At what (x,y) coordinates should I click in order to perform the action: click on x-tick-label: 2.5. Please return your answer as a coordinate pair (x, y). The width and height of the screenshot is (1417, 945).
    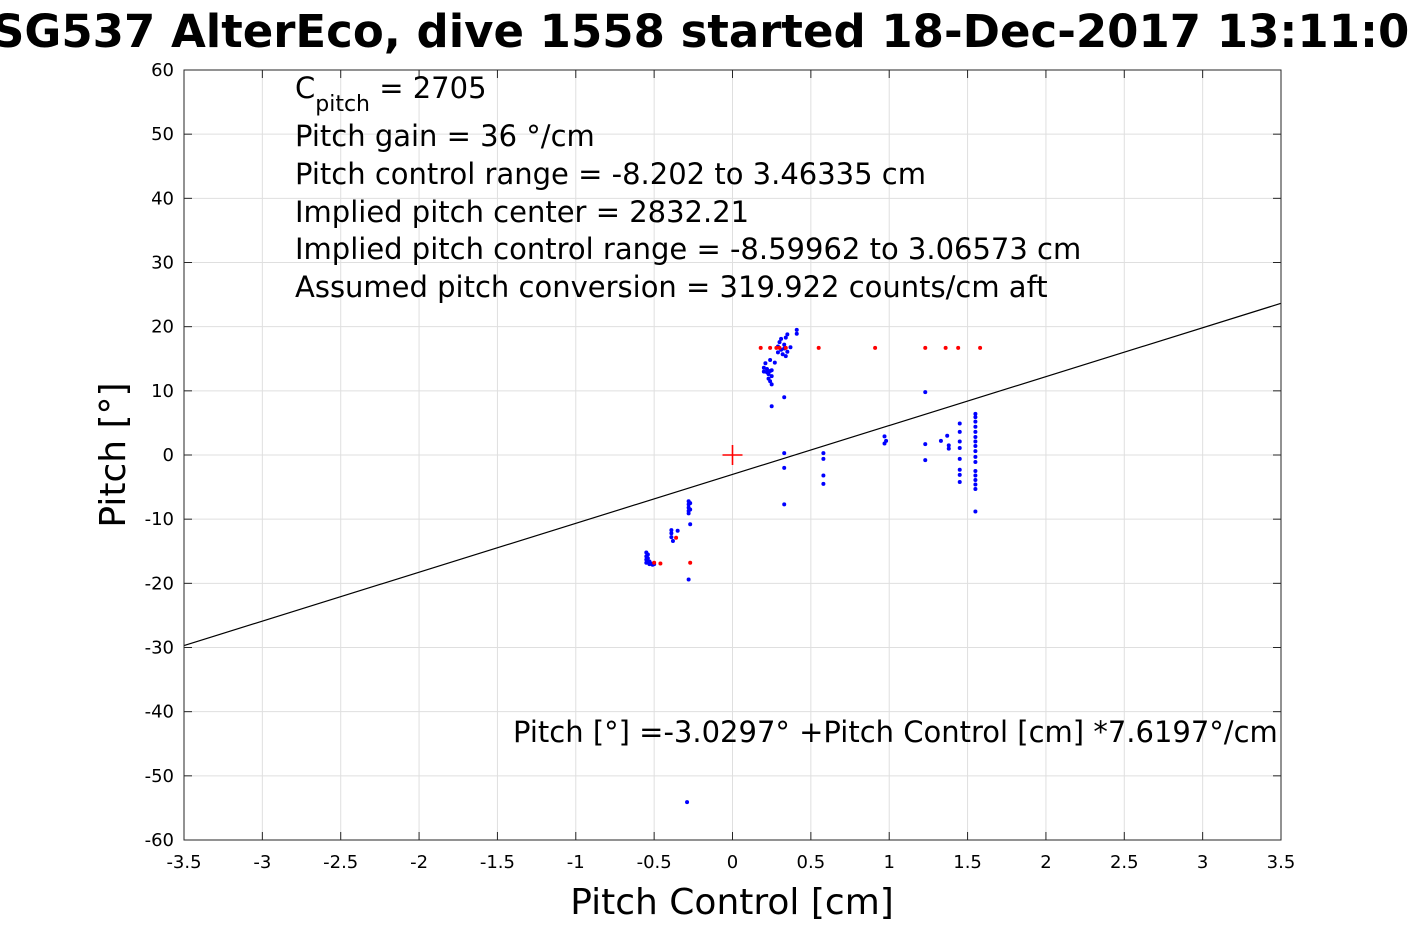
    Looking at the image, I should click on (1124, 862).